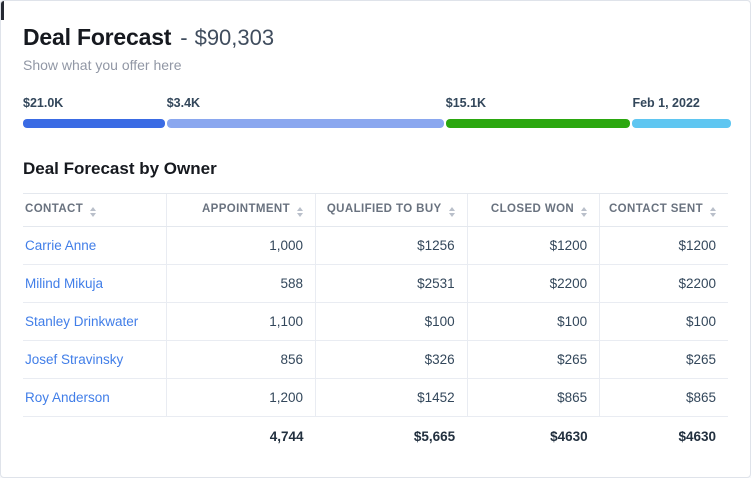 This screenshot has height=478, width=751. Describe the element at coordinates (234, 37) in the screenshot. I see `forecast-total-amount: $90,303` at that location.